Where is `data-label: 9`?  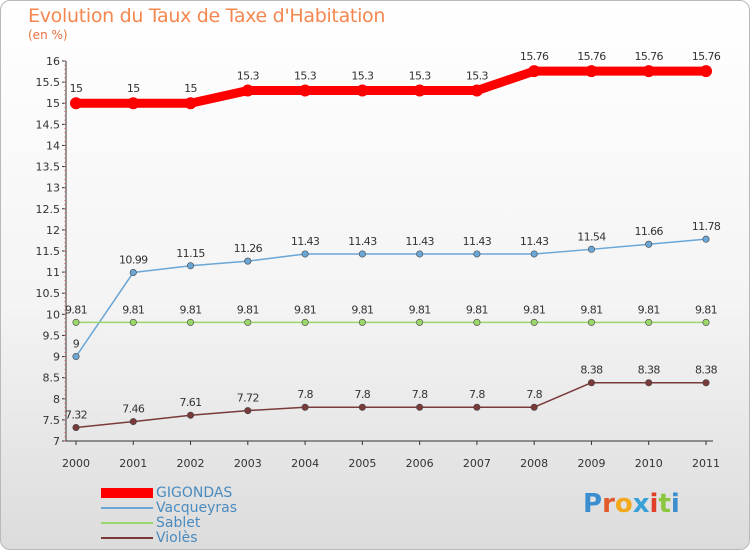
data-label: 9 is located at coordinates (76, 344).